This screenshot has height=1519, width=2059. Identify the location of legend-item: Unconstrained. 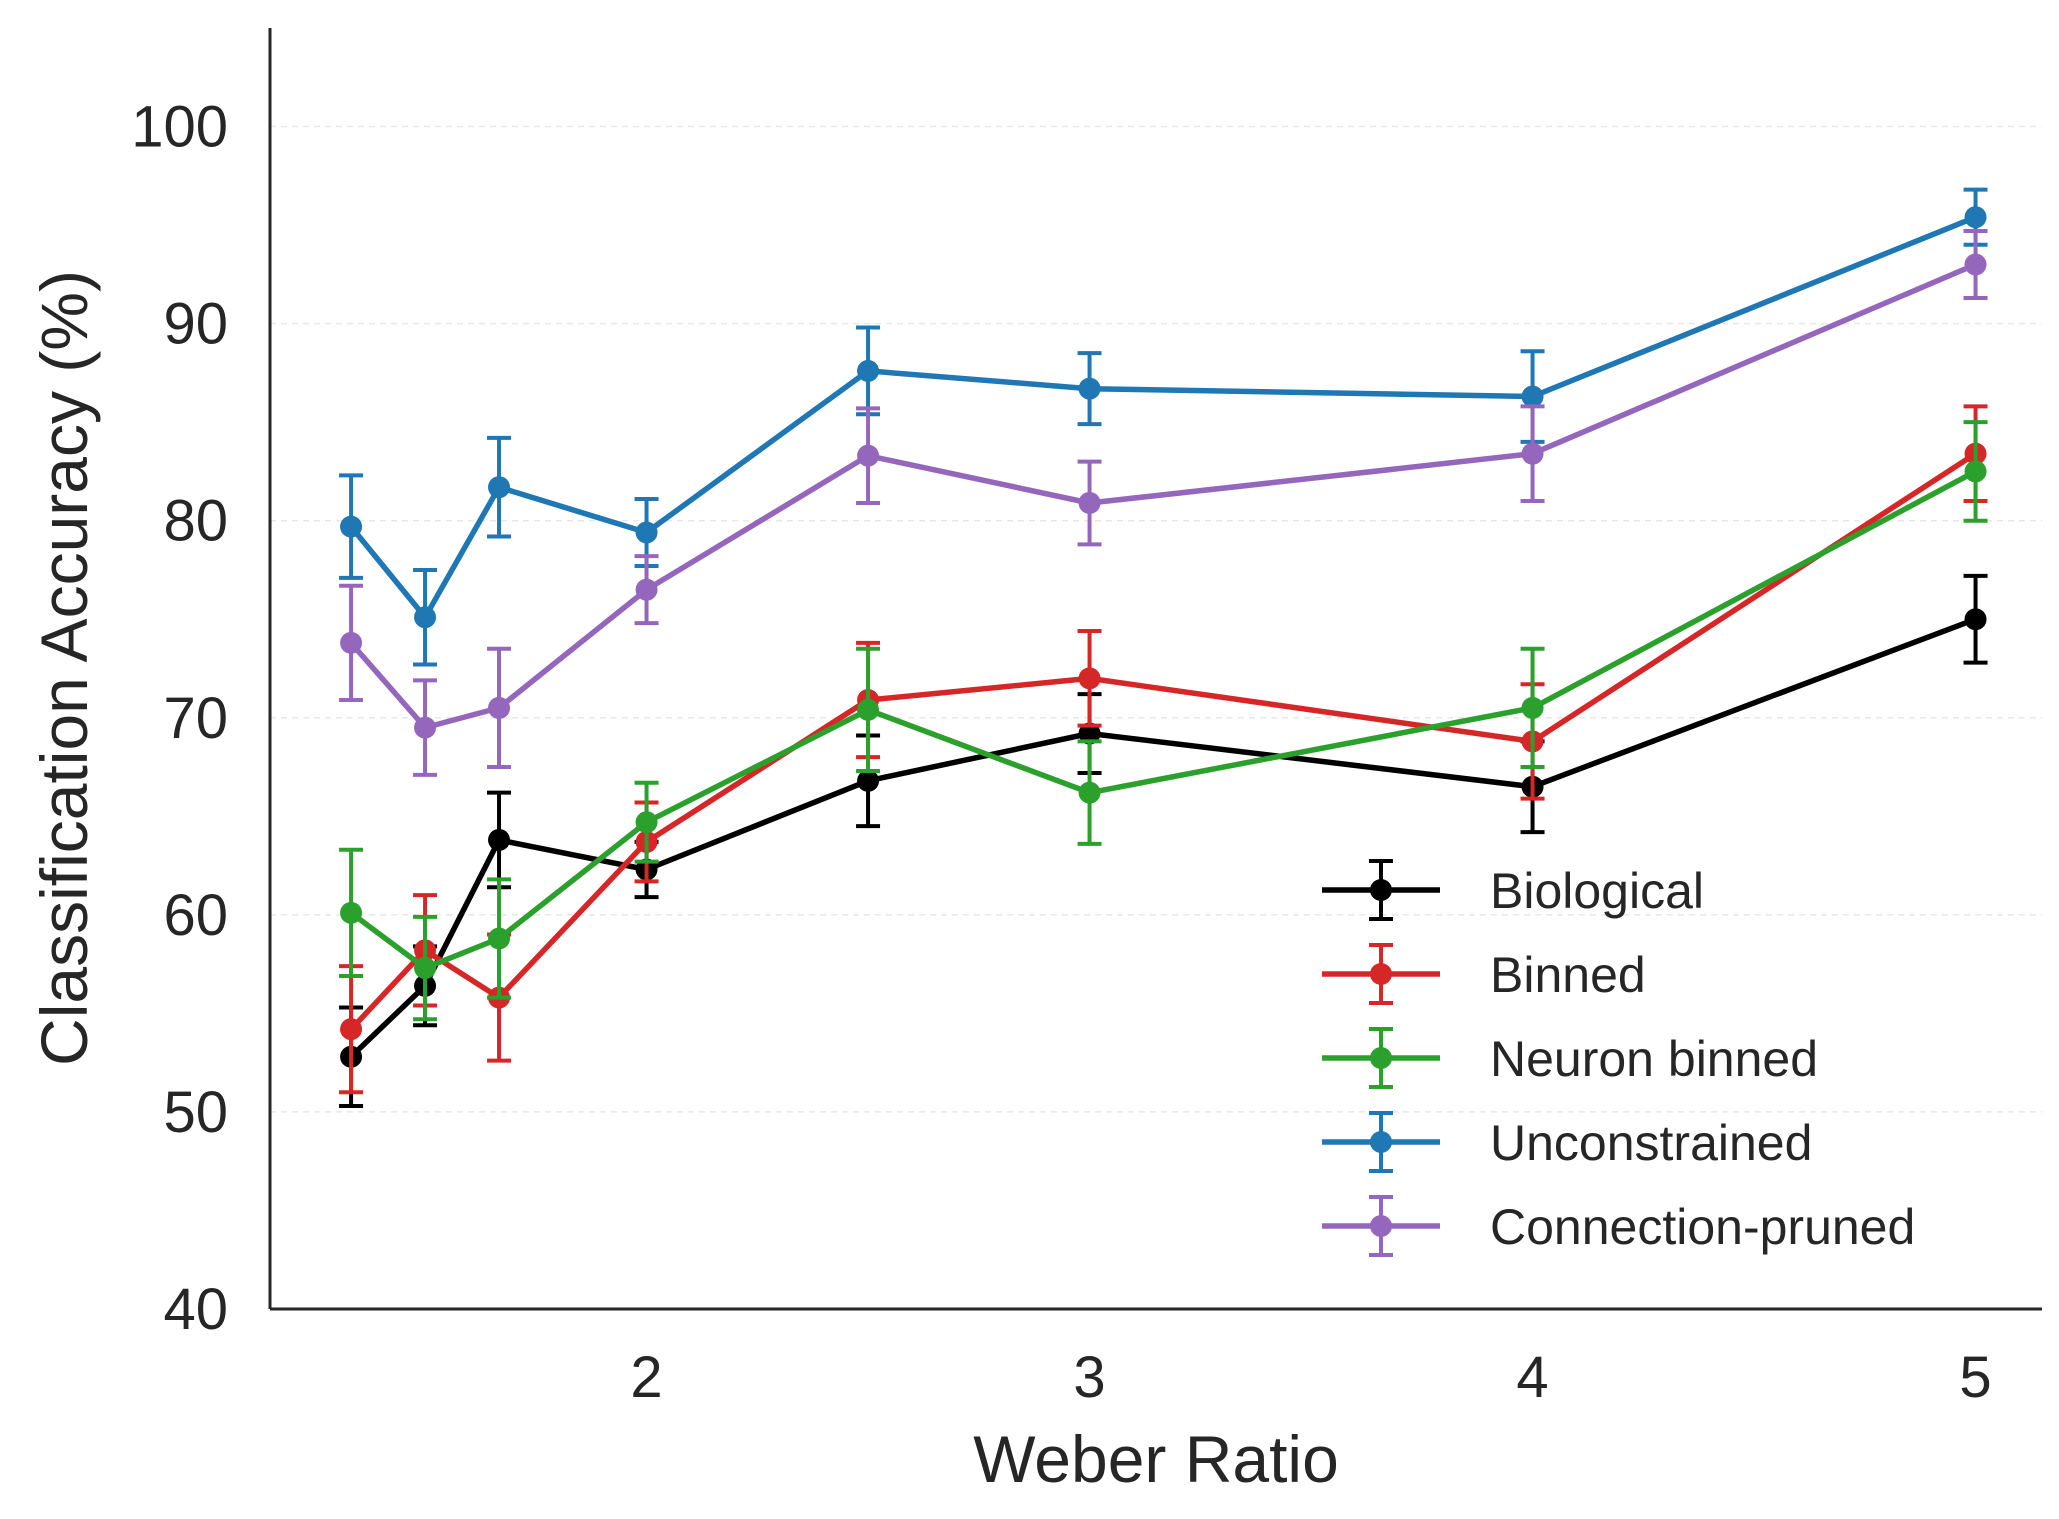
(1567, 1142).